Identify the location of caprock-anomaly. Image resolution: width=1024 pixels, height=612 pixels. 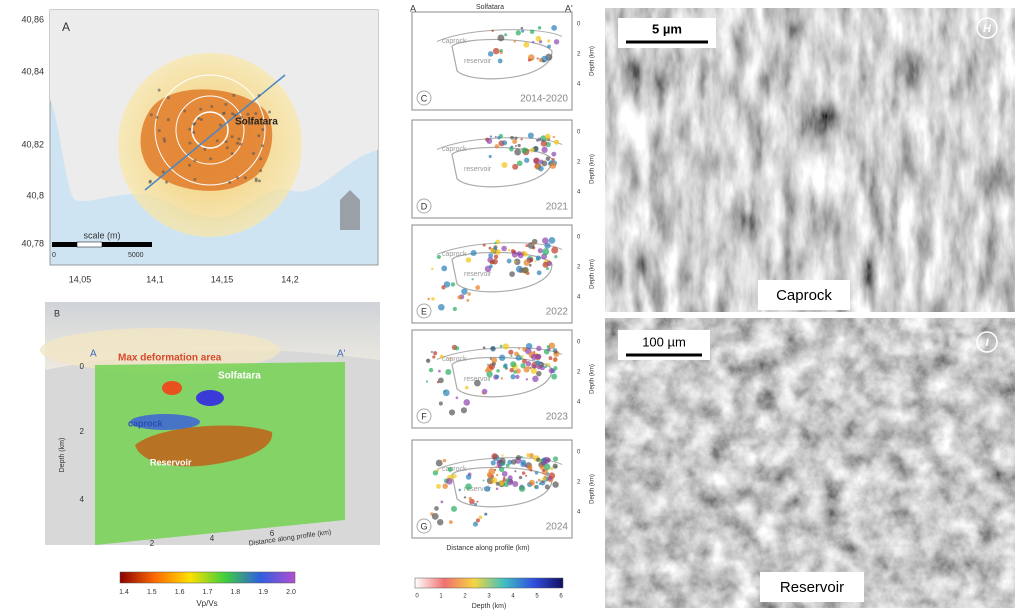
(165, 422).